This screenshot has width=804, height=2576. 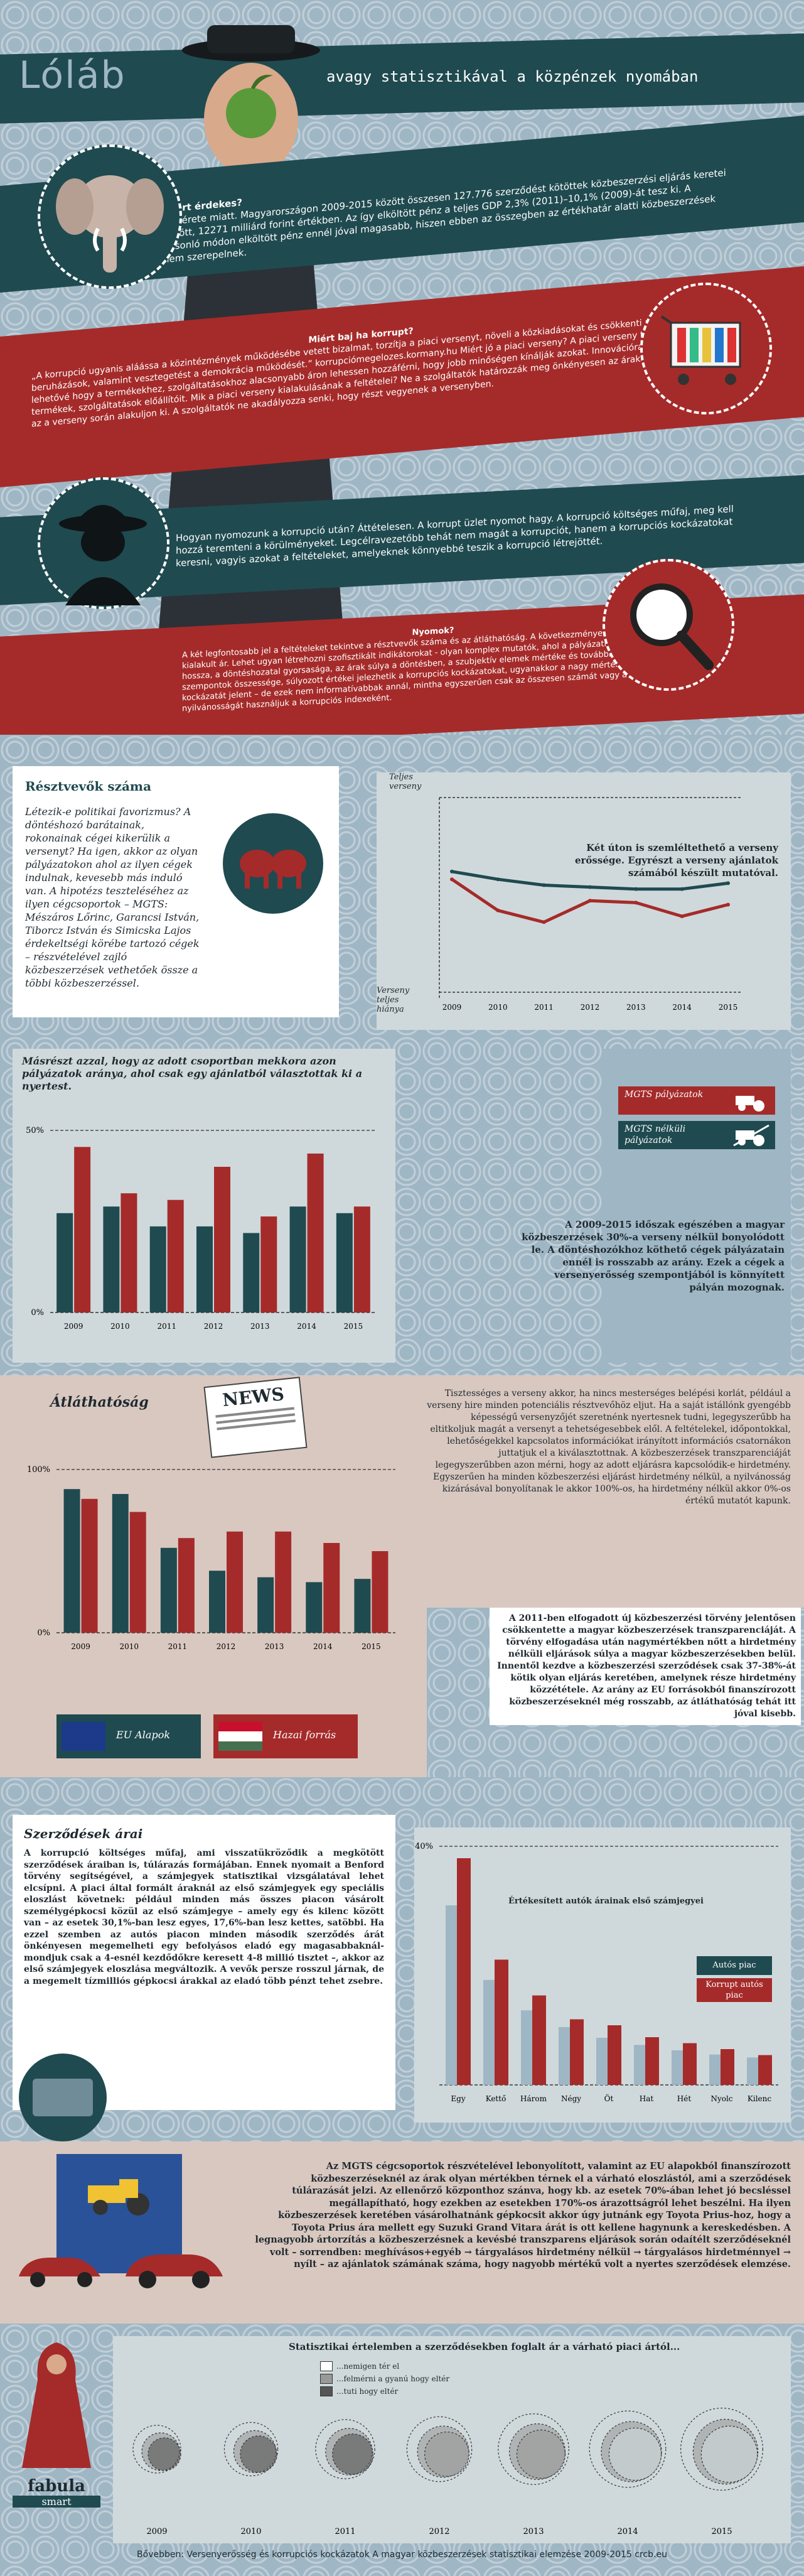 I want to click on x-tick-label: Négy, so click(x=571, y=2098).